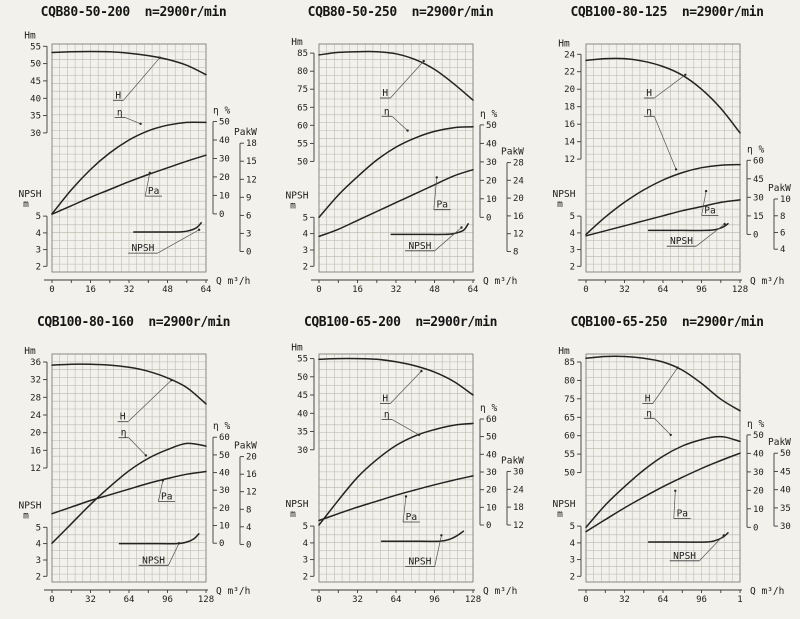  Describe the element at coordinates (305, 267) in the screenshot. I see `npsh-tick-label: 2` at that location.